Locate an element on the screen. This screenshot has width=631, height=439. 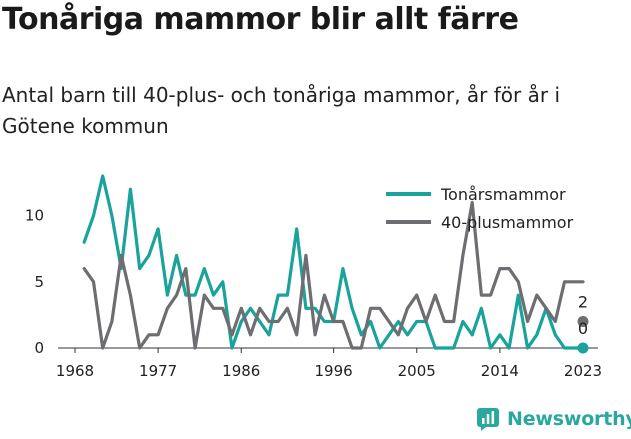
end-value-label: 0 is located at coordinates (583, 328).